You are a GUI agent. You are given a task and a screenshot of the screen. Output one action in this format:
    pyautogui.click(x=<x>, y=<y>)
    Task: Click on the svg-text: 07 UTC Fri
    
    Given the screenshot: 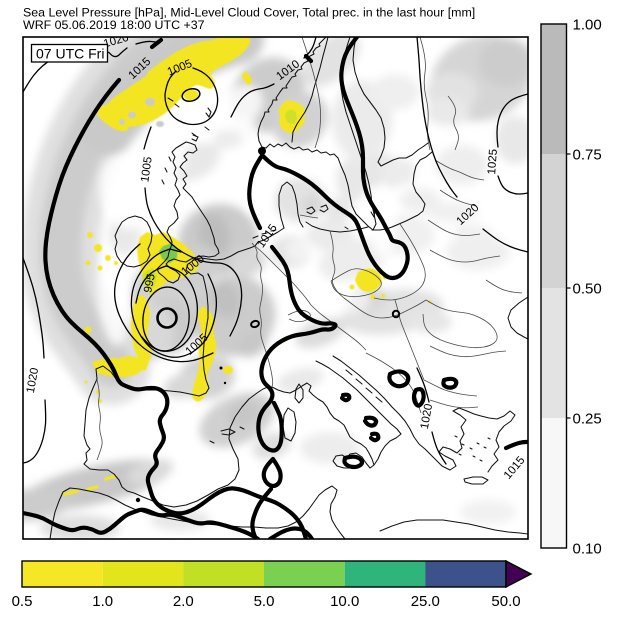 What is the action you would take?
    pyautogui.click(x=70, y=54)
    